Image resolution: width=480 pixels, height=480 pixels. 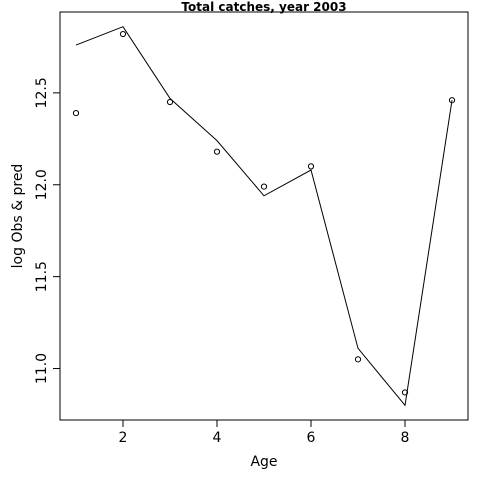 What do you see at coordinates (18, 216) in the screenshot?
I see `y-axis-label: log Obs & pred` at bounding box center [18, 216].